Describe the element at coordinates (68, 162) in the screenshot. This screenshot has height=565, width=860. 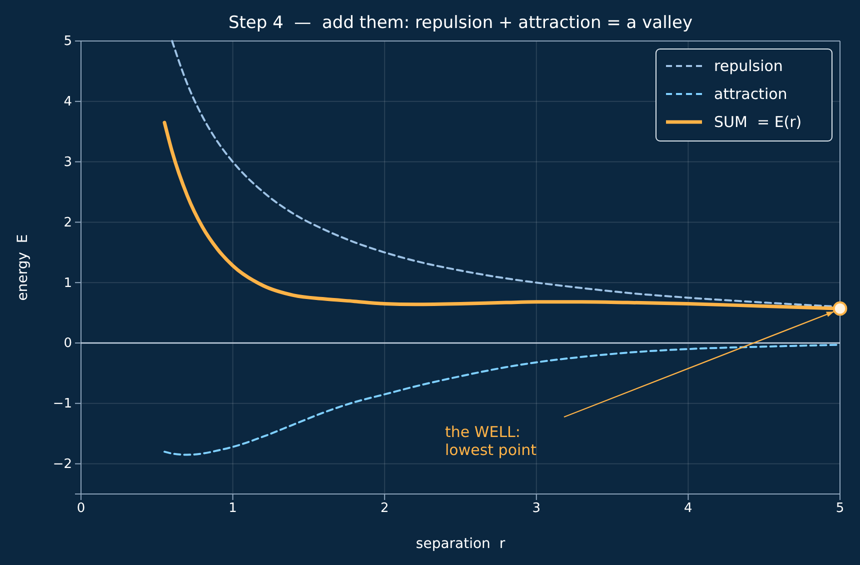
I see `y-tick-label: 3` at that location.